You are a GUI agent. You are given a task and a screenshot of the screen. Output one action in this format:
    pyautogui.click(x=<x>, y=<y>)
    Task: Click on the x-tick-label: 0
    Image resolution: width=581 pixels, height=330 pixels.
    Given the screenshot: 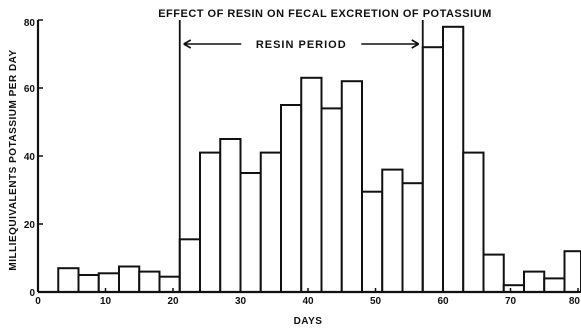 What is the action you would take?
    pyautogui.click(x=38, y=301)
    